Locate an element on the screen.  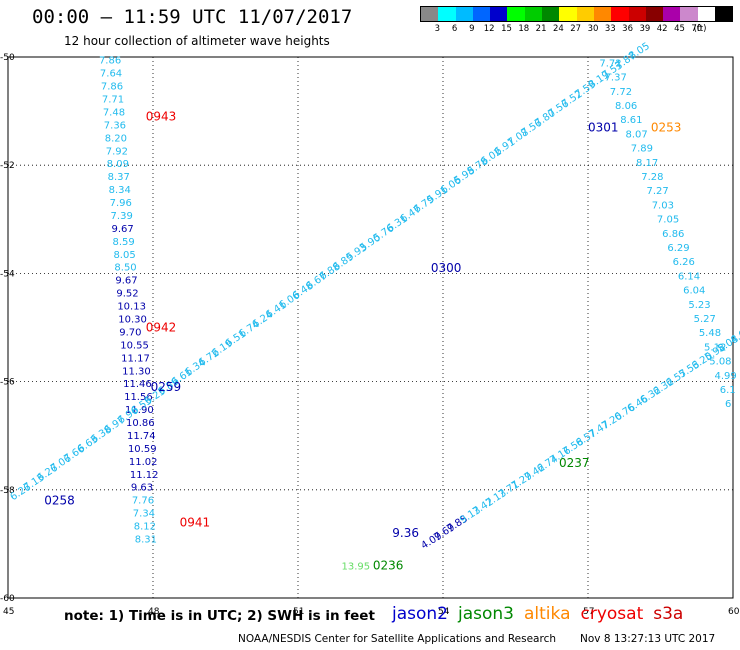
legend-swatch-bar is located at coordinates (577, 14).